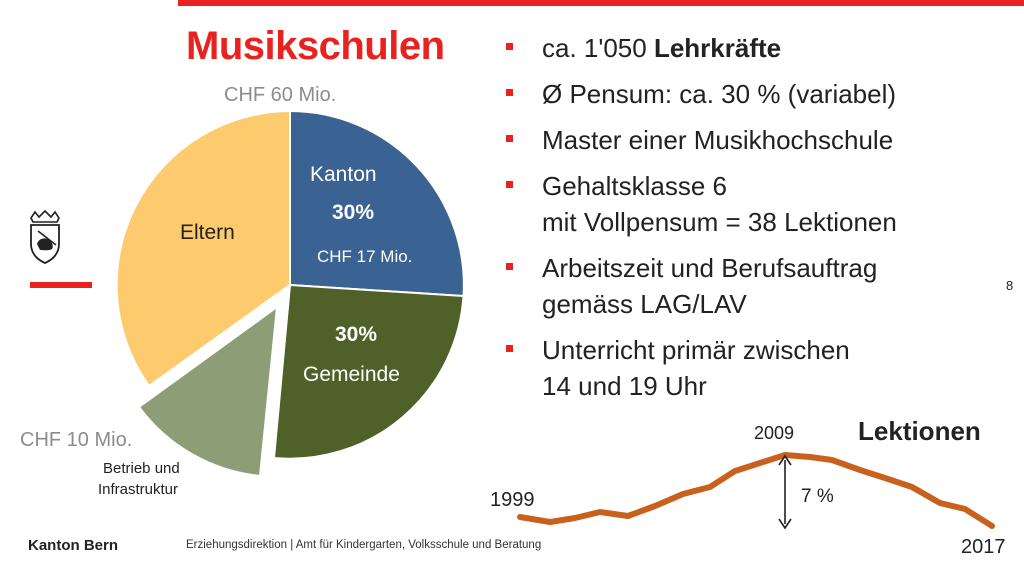 The height and width of the screenshot is (576, 1024). Describe the element at coordinates (356, 334) in the screenshot. I see `pie-percent-gemeinde: 30%` at that location.